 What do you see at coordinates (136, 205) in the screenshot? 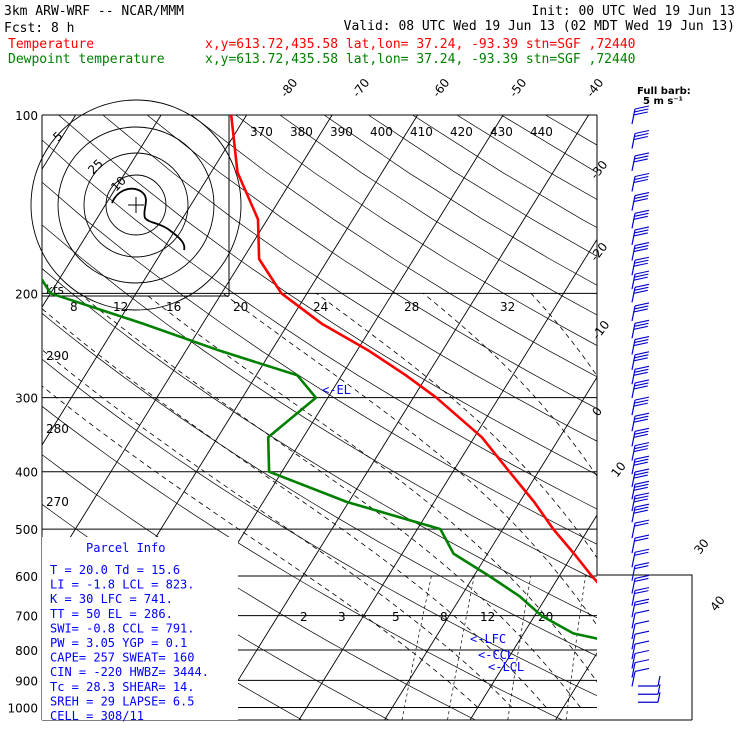
I see `hodo-ring` at bounding box center [136, 205].